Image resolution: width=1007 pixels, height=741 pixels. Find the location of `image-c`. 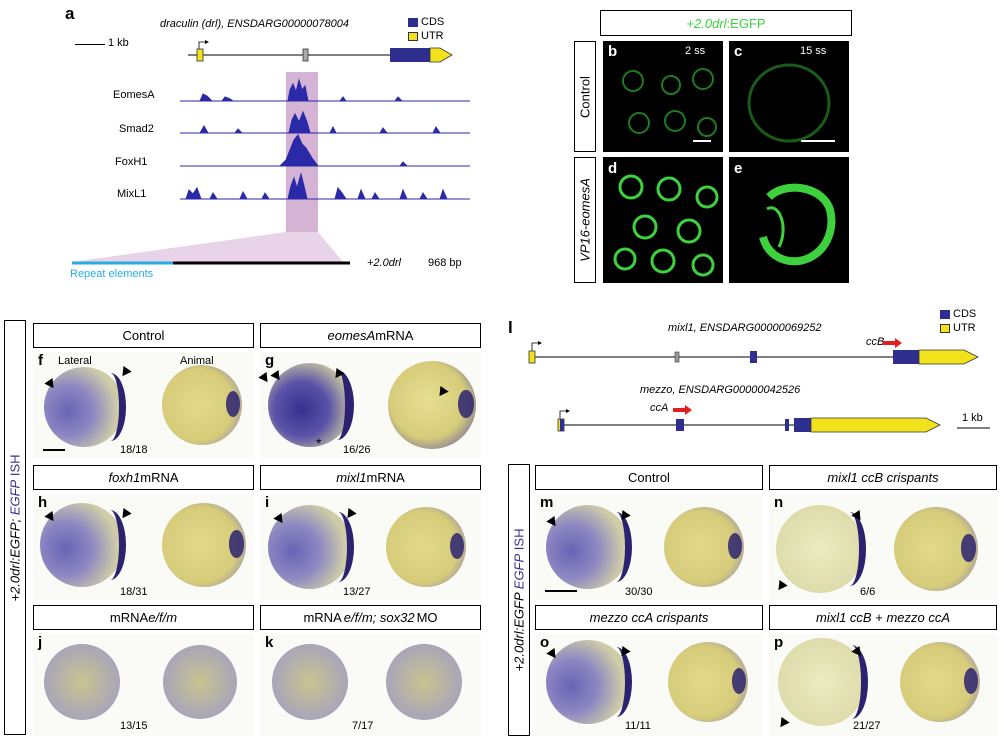

image-c is located at coordinates (789, 96).